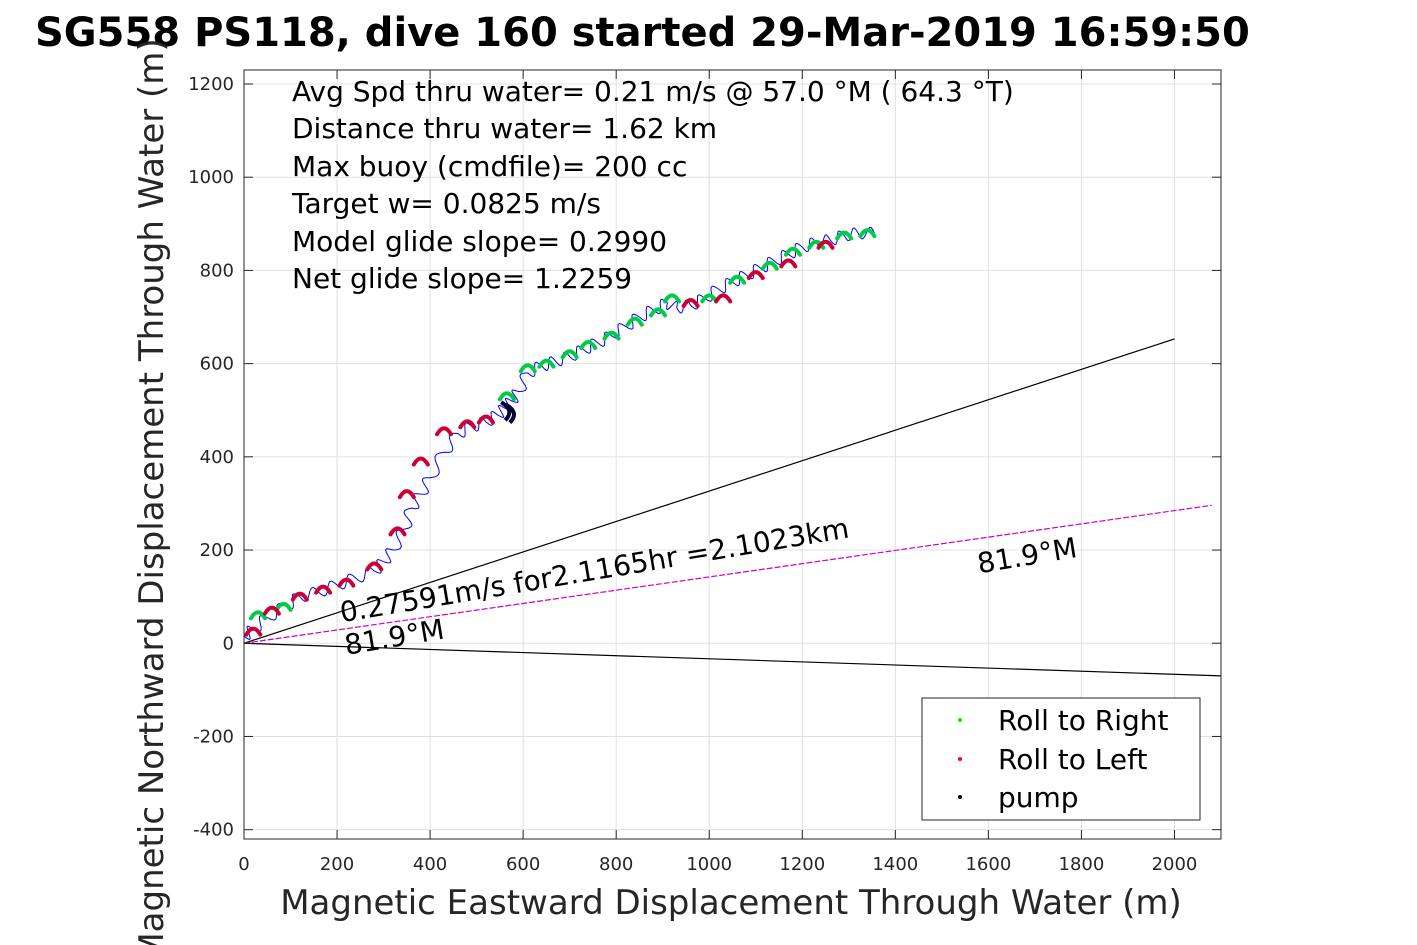 The image size is (1417, 945). I want to click on y-tick-label: 1200, so click(211, 84).